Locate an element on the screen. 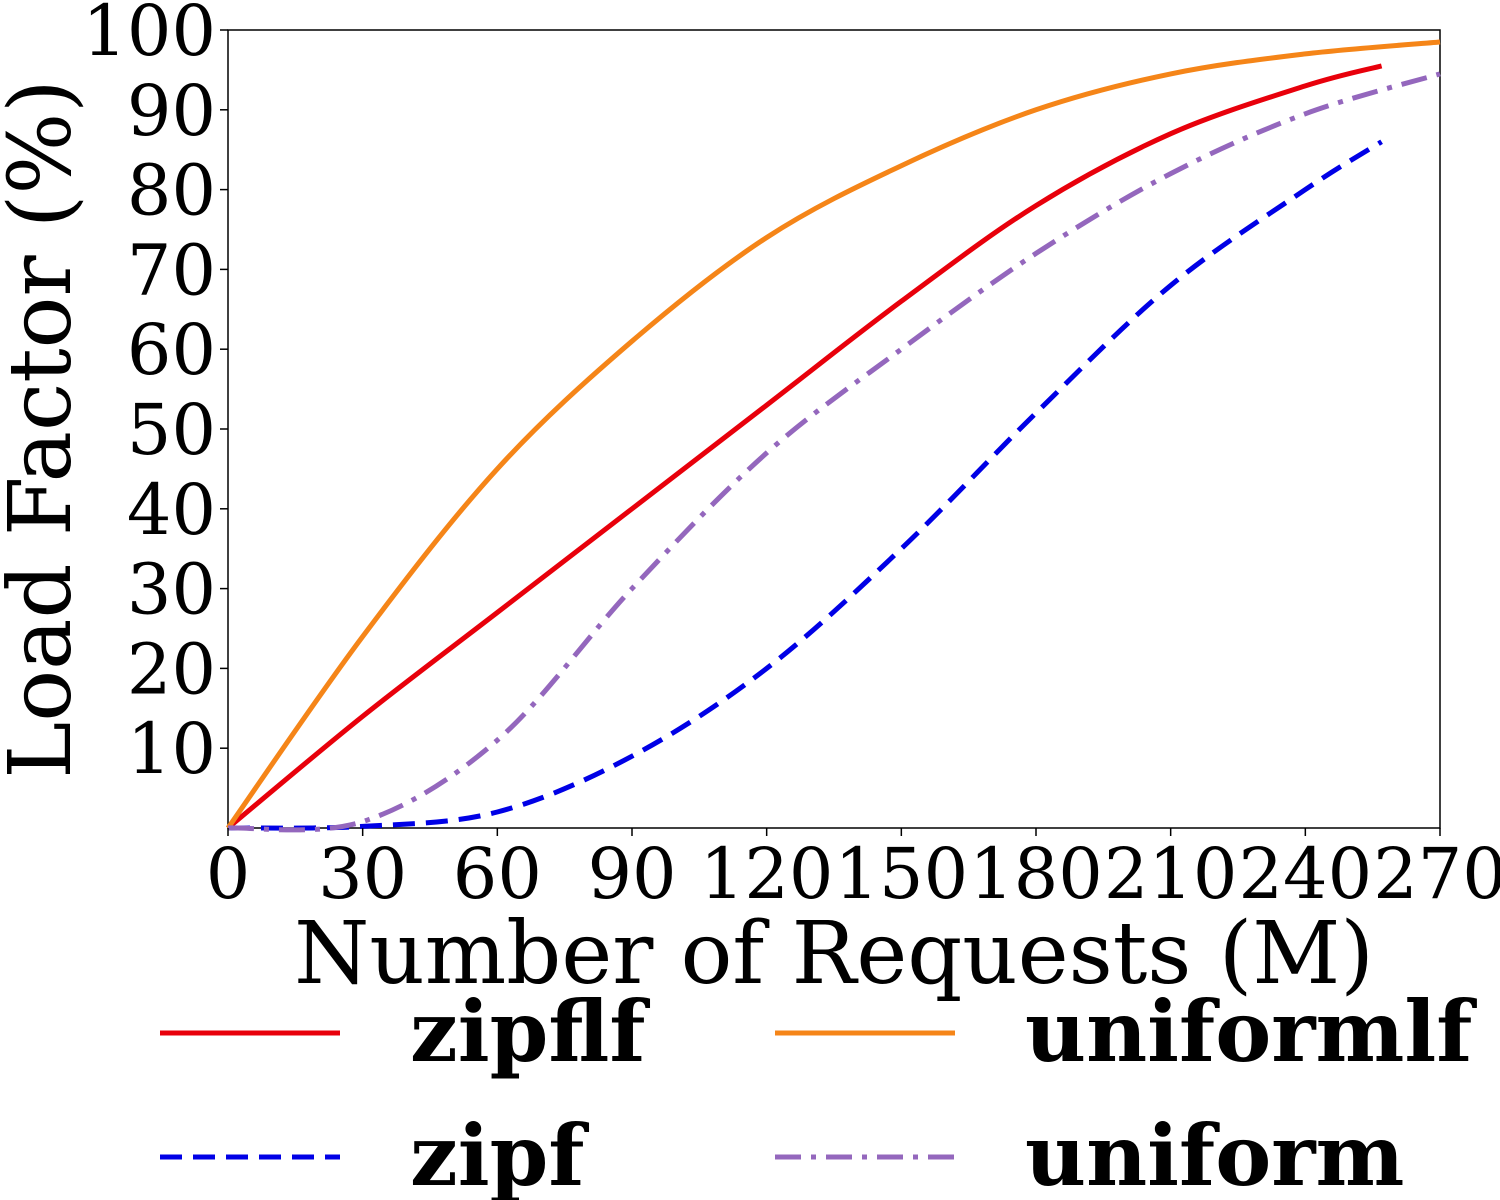  x-tick-label: 30 is located at coordinates (362, 874).